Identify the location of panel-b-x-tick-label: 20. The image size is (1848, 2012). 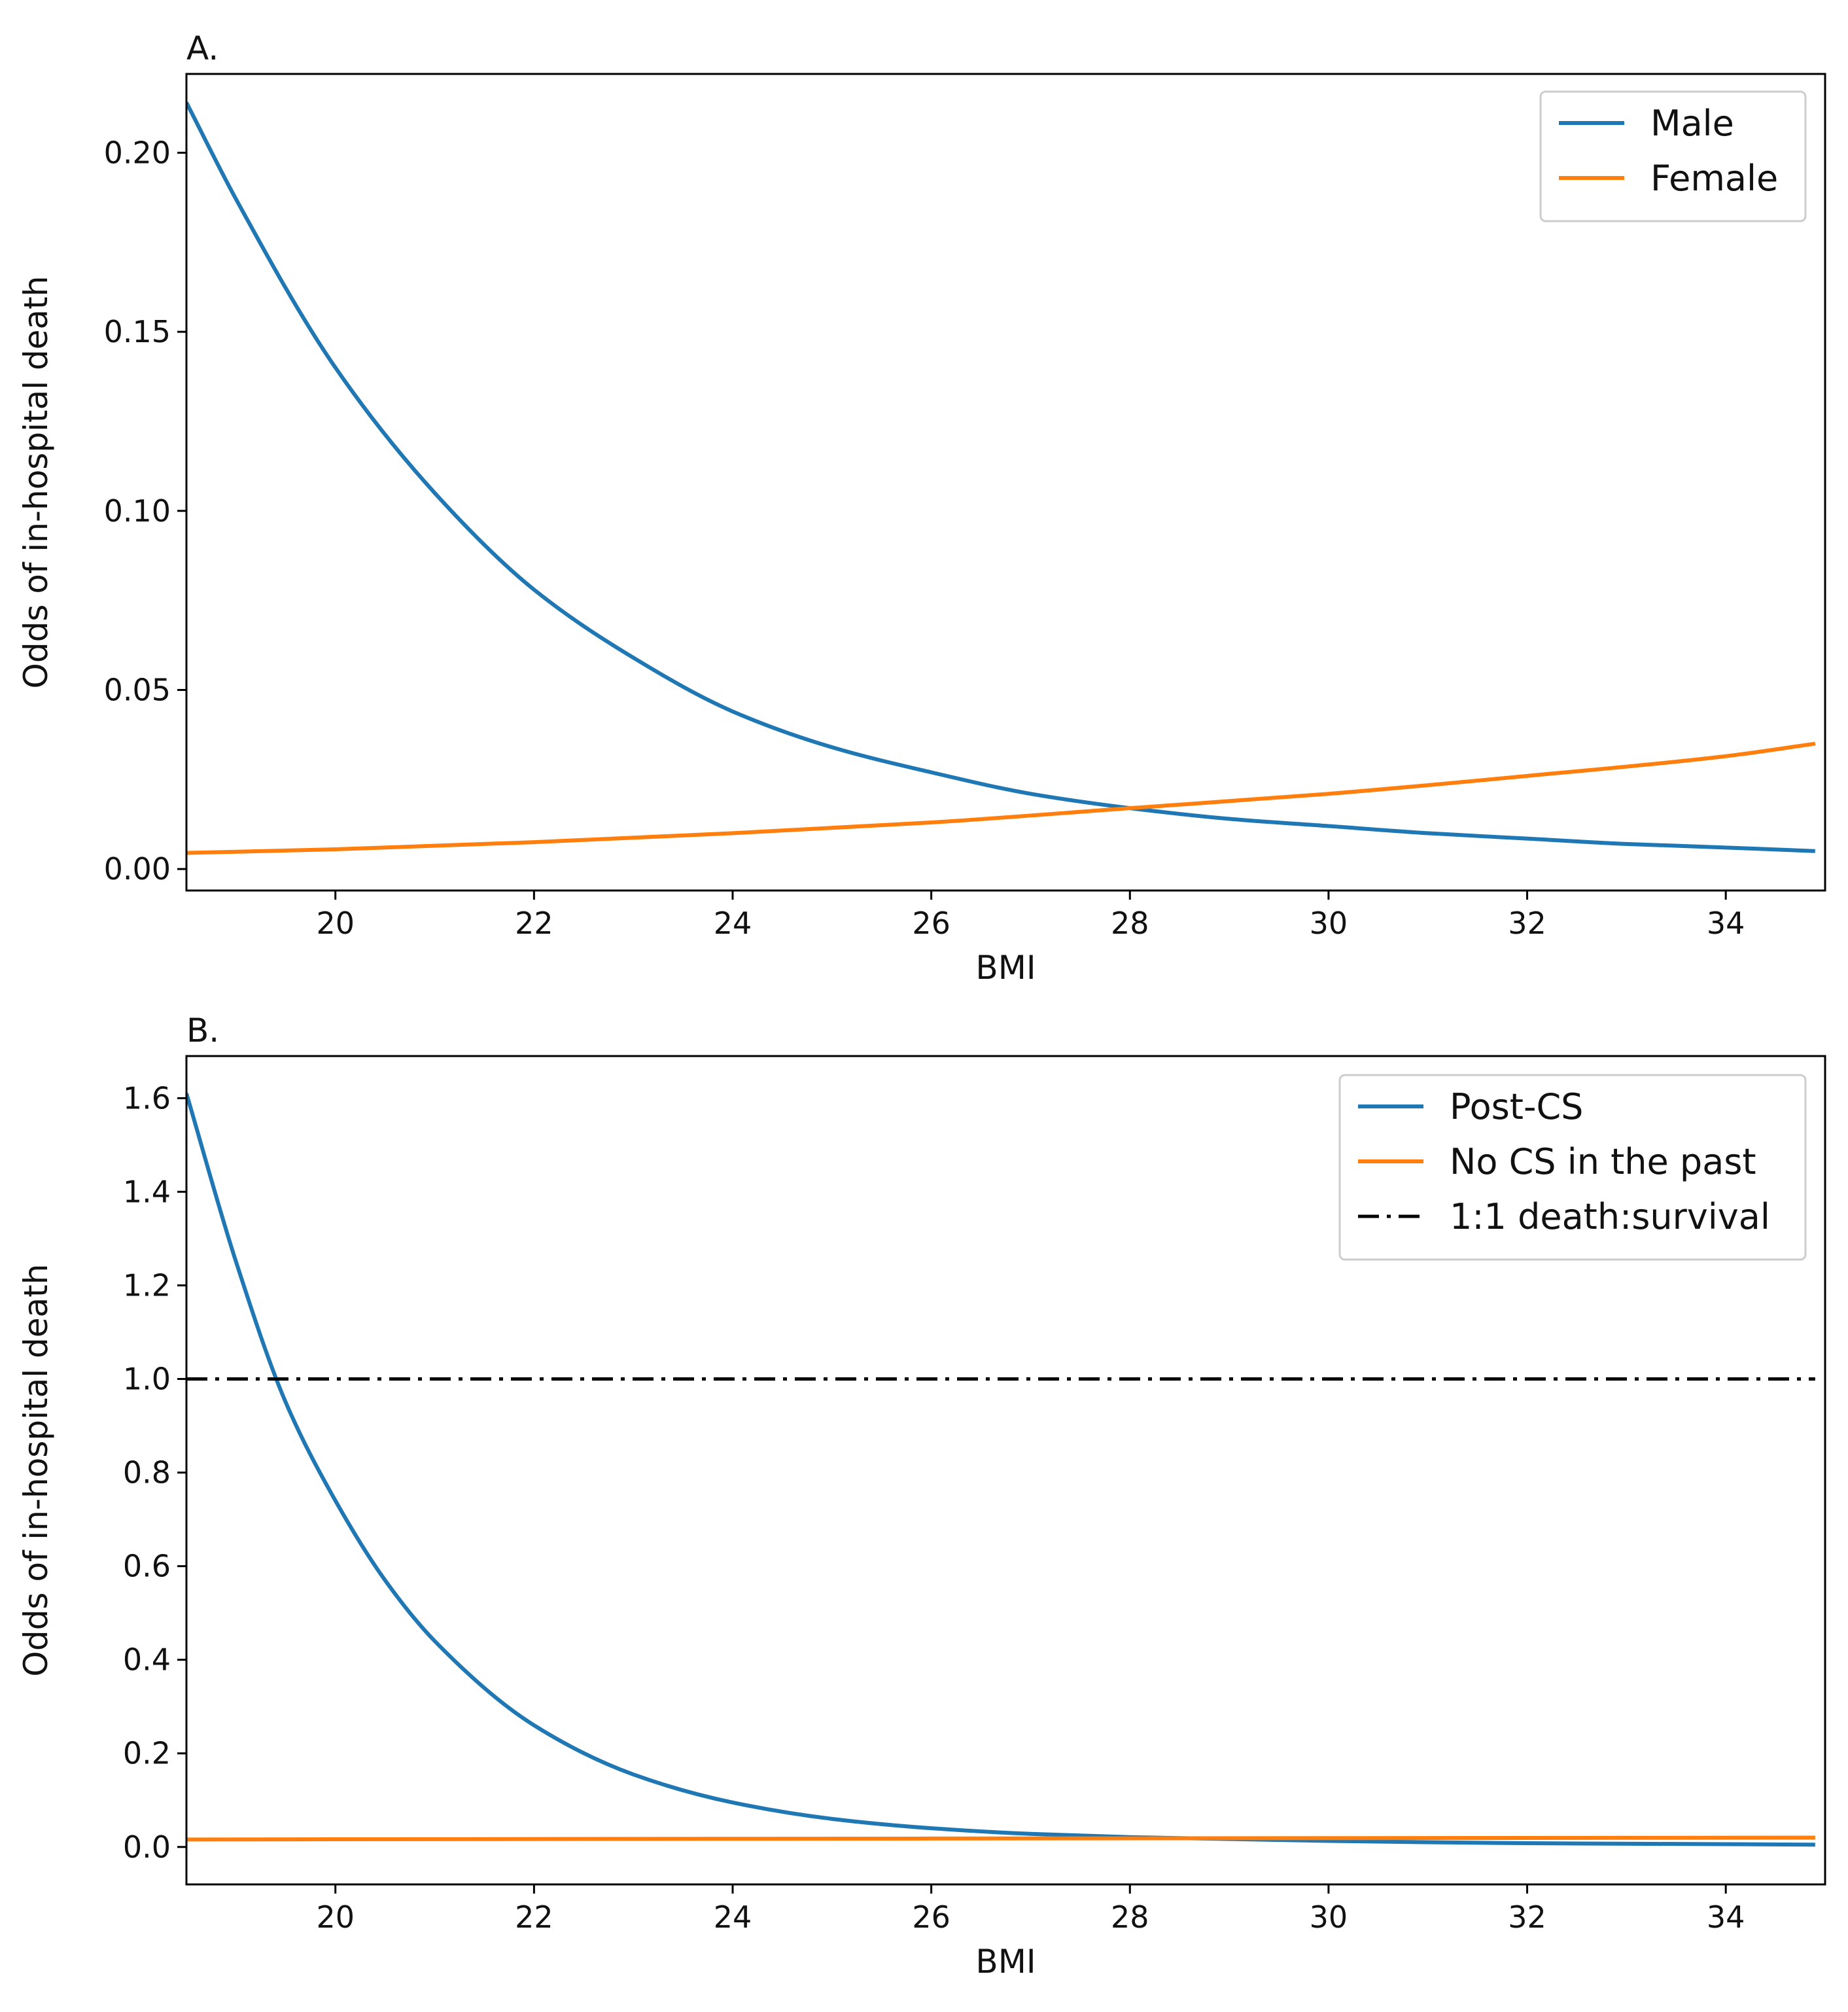
(335, 1917).